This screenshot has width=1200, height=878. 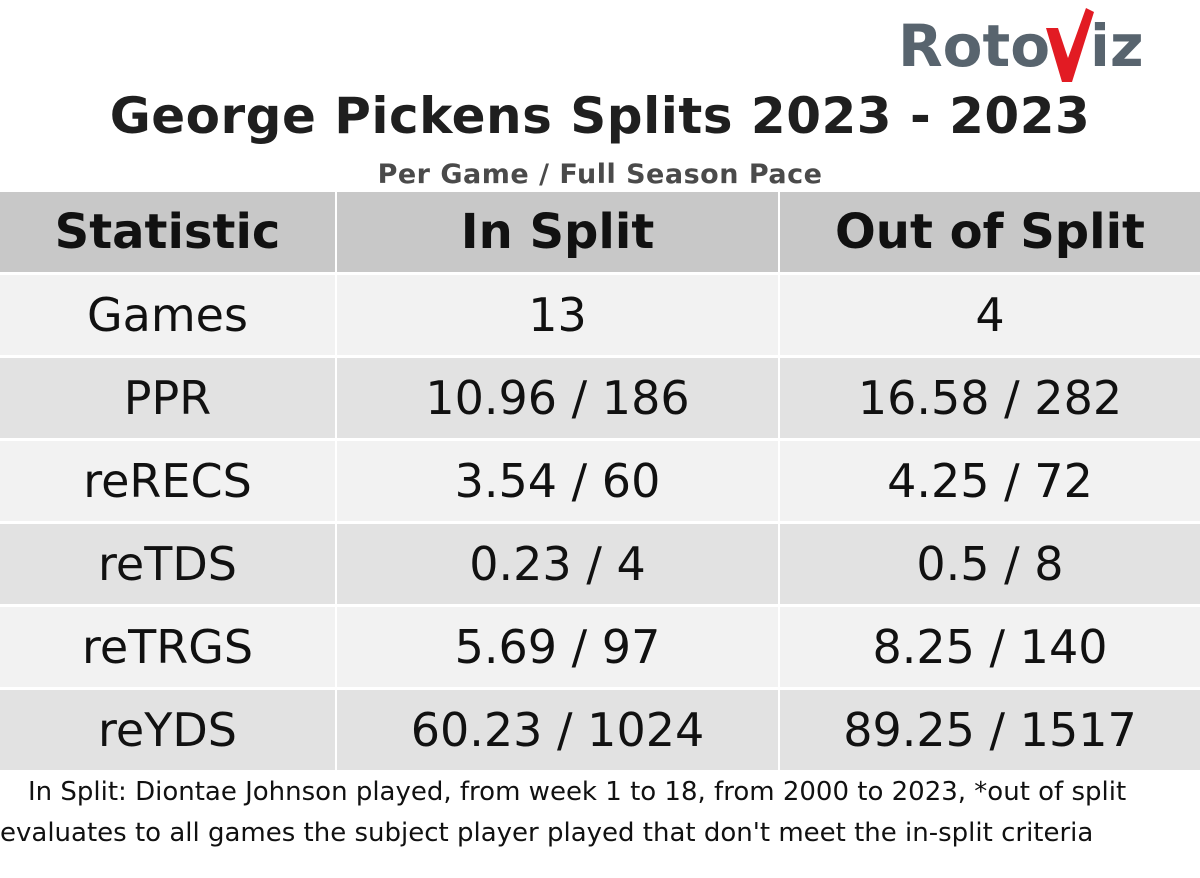 I want to click on header-out-of-split: Out of Split, so click(x=989, y=233).